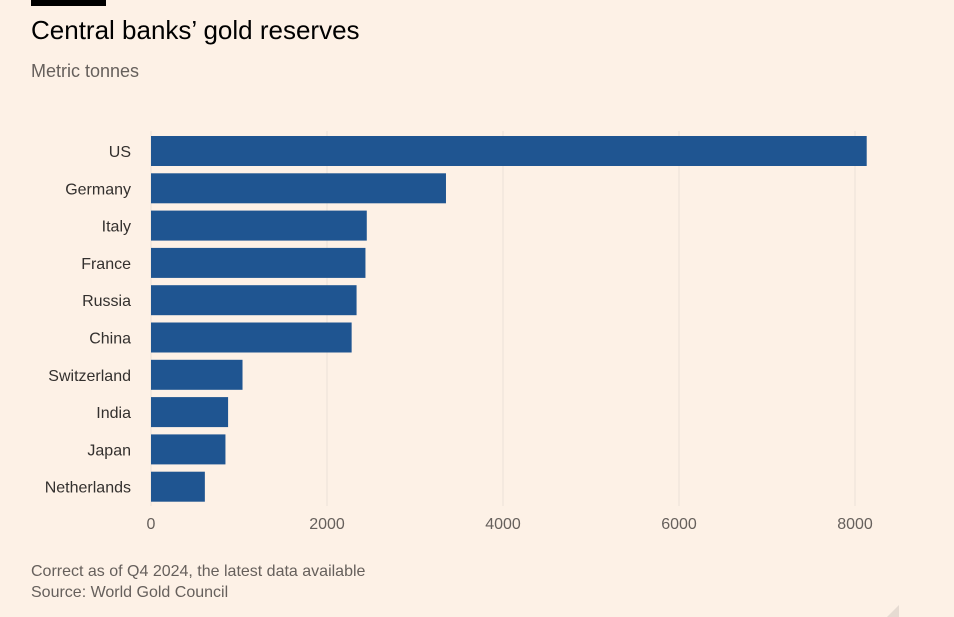 The image size is (954, 617). I want to click on category-label: India, so click(113, 413).